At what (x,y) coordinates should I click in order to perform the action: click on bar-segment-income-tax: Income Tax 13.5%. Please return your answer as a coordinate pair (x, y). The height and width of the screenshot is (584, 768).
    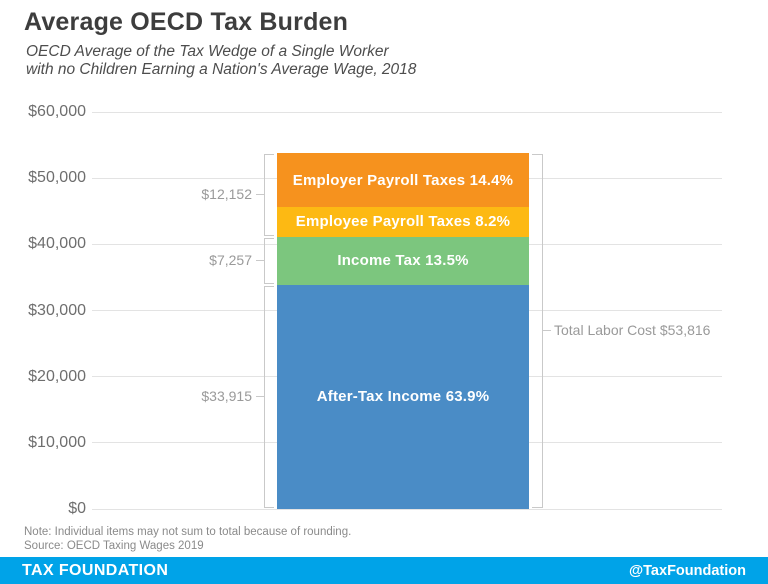
    Looking at the image, I should click on (403, 260).